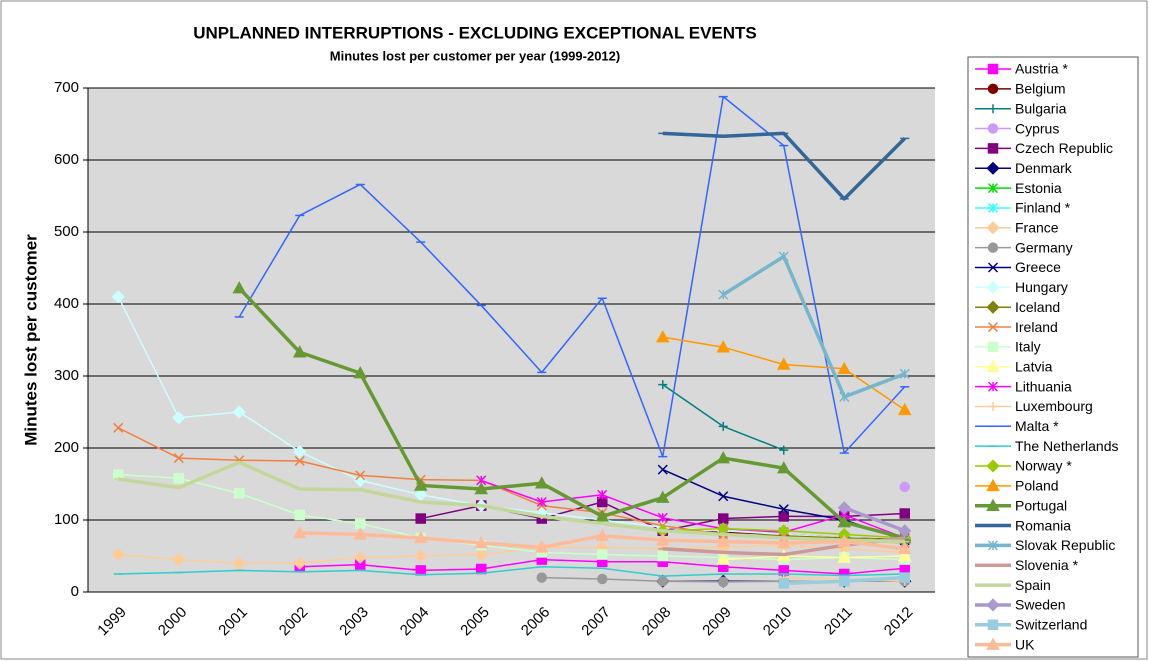 The image size is (1149, 661). What do you see at coordinates (66, 519) in the screenshot?
I see `y-tick-label: 100` at bounding box center [66, 519].